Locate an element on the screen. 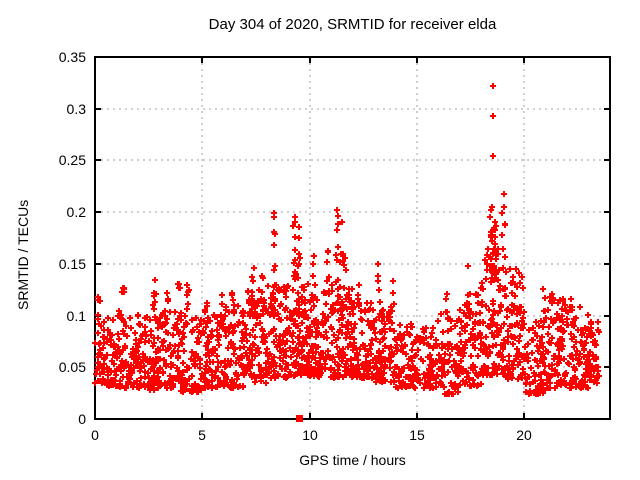 The width and height of the screenshot is (640, 480). gap-marker-square is located at coordinates (299, 418).